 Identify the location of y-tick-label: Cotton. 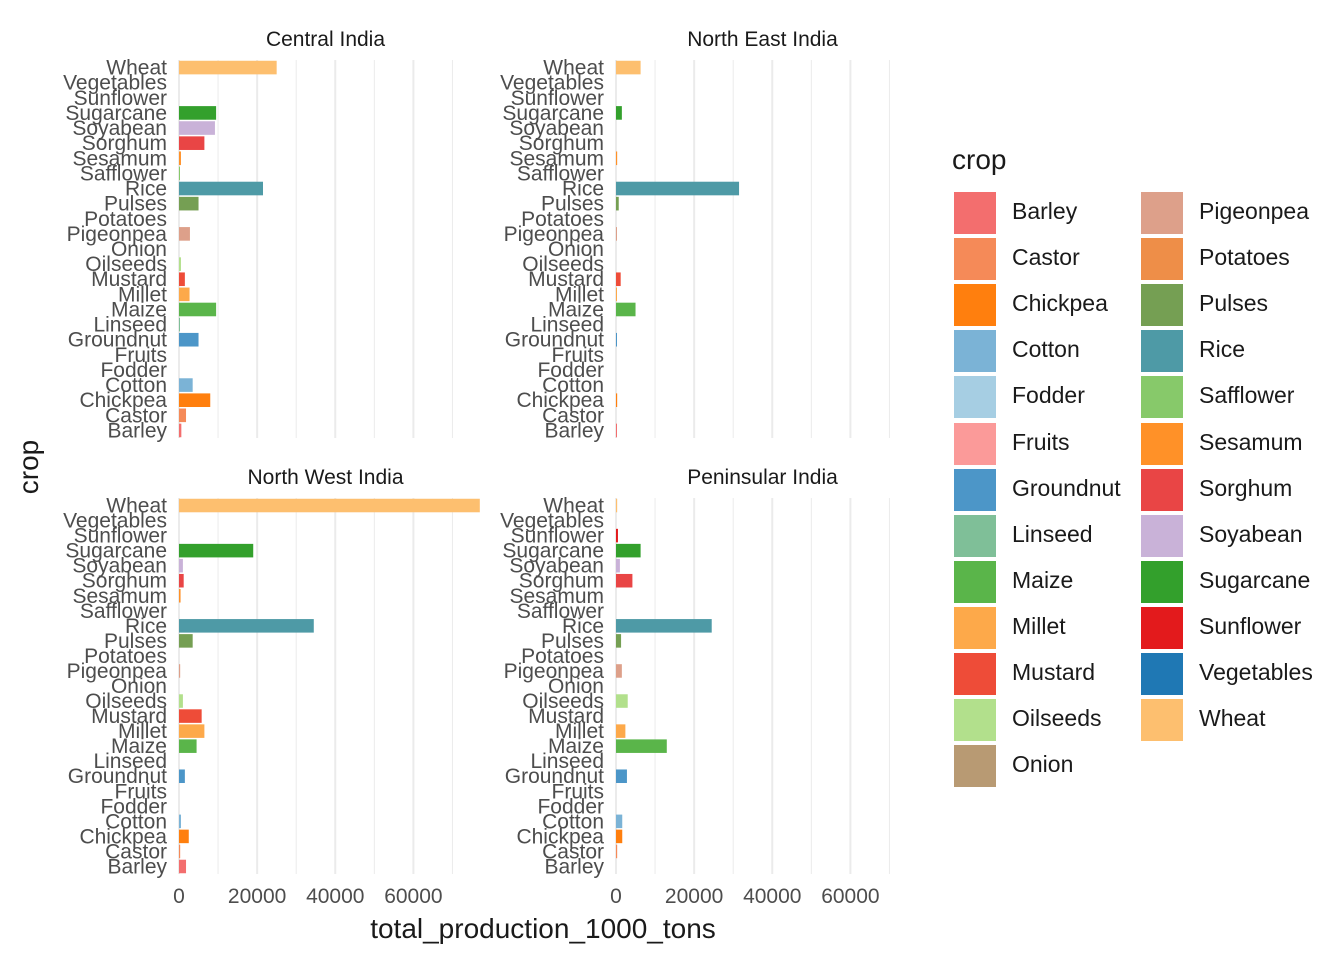
(573, 821).